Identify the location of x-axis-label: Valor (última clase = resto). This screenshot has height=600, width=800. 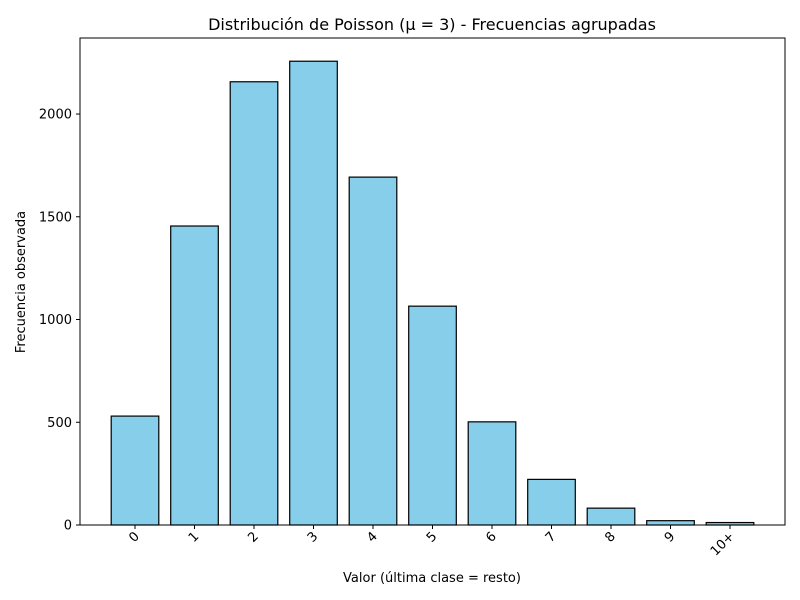
(432, 578).